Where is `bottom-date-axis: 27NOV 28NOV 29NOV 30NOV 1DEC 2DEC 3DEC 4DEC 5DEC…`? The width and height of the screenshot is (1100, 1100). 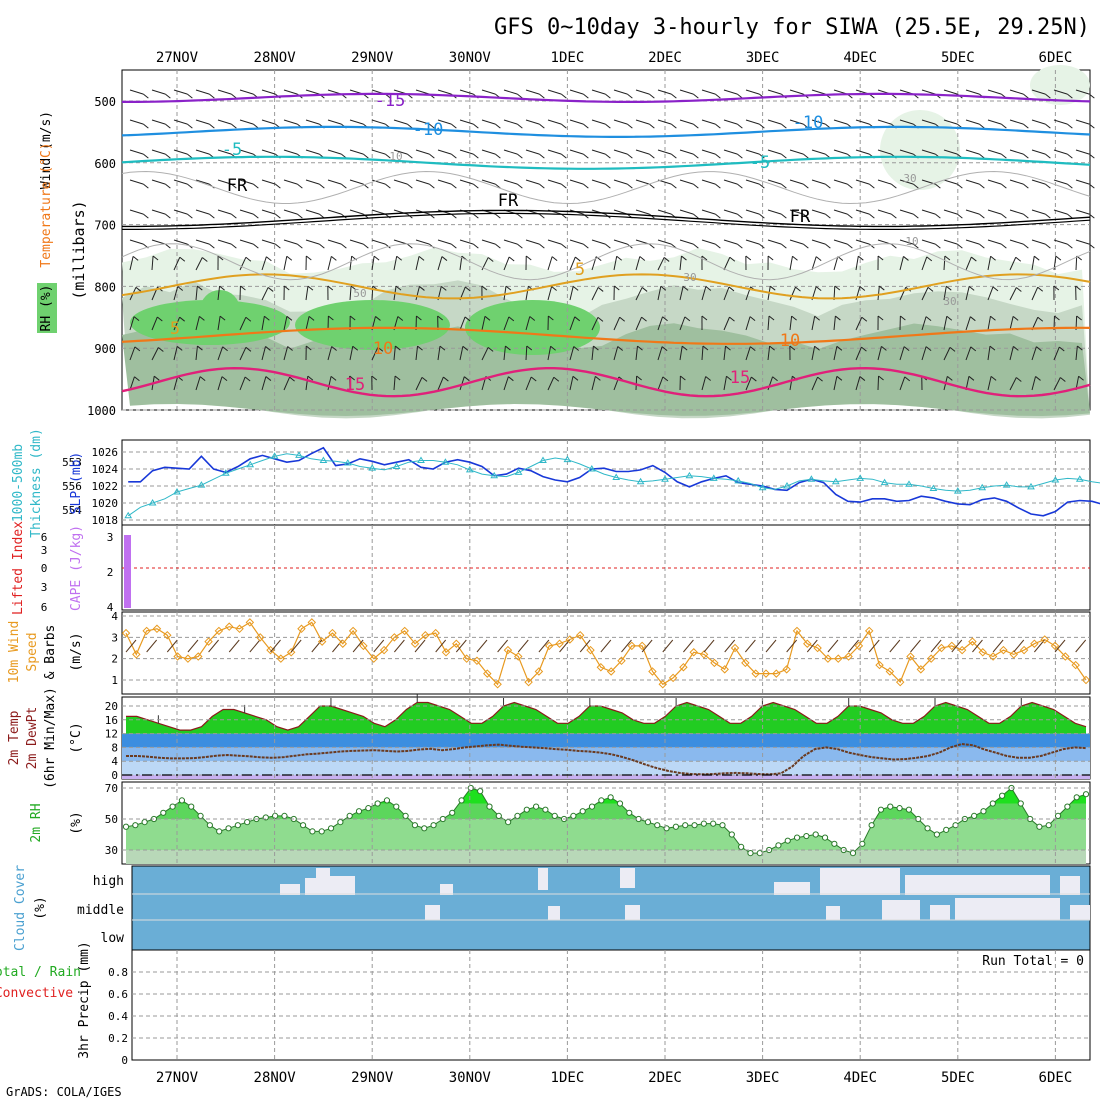 bottom-date-axis: 27NOV 28NOV 29NOV 30NOV 1DEC 2DEC 3DEC 4DEC 5DEC… is located at coordinates (614, 1078).